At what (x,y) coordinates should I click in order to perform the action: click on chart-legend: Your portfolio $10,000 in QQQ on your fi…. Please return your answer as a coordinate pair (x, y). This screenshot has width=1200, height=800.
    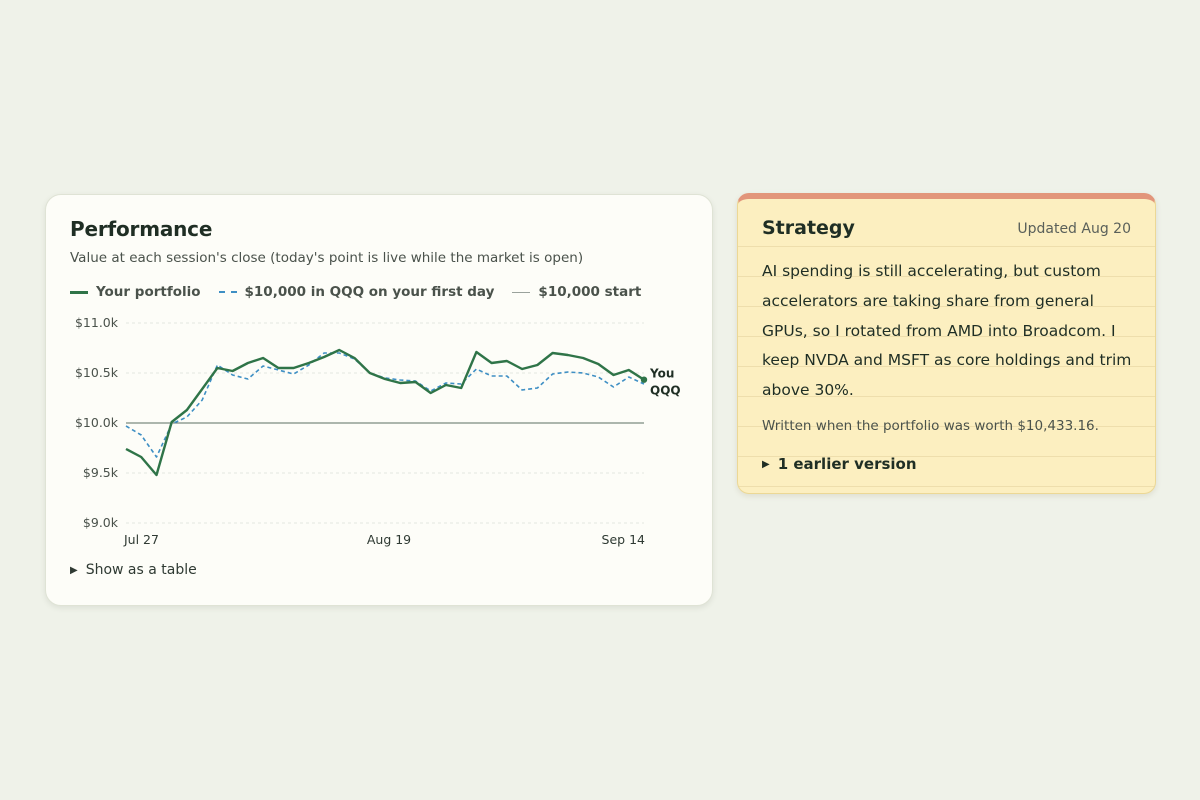
    Looking at the image, I should click on (355, 292).